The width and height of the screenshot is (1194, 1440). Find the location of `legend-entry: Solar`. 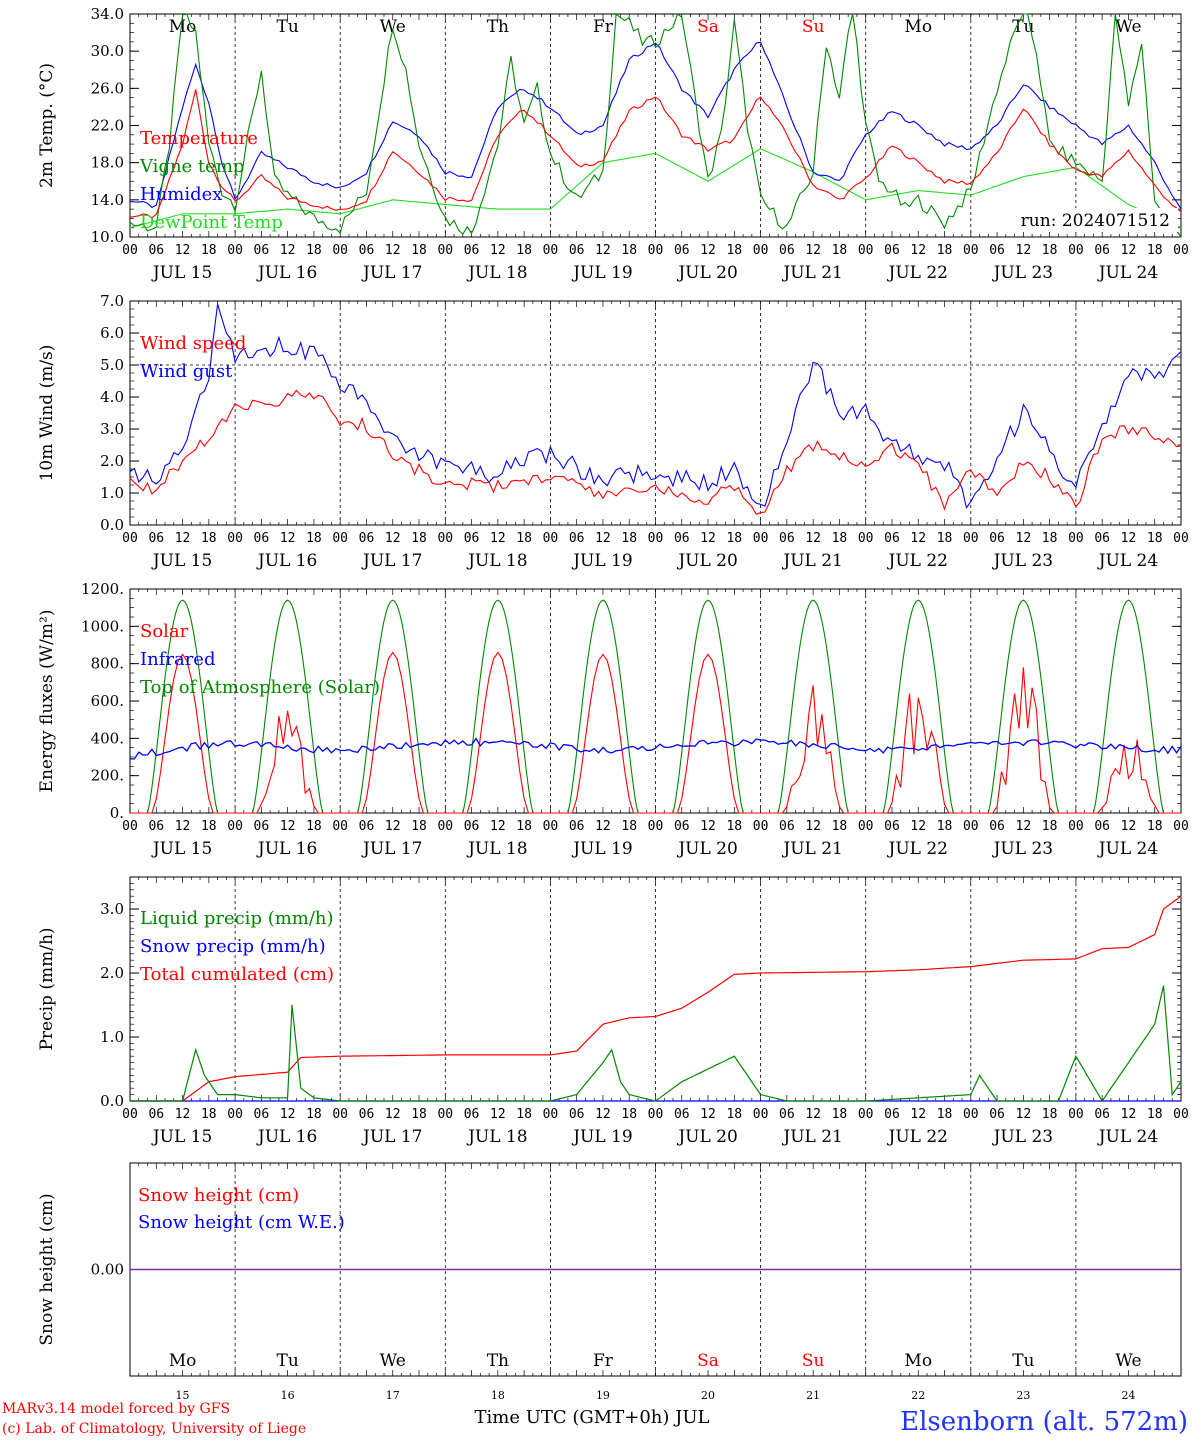

legend-entry: Solar is located at coordinates (164, 631).